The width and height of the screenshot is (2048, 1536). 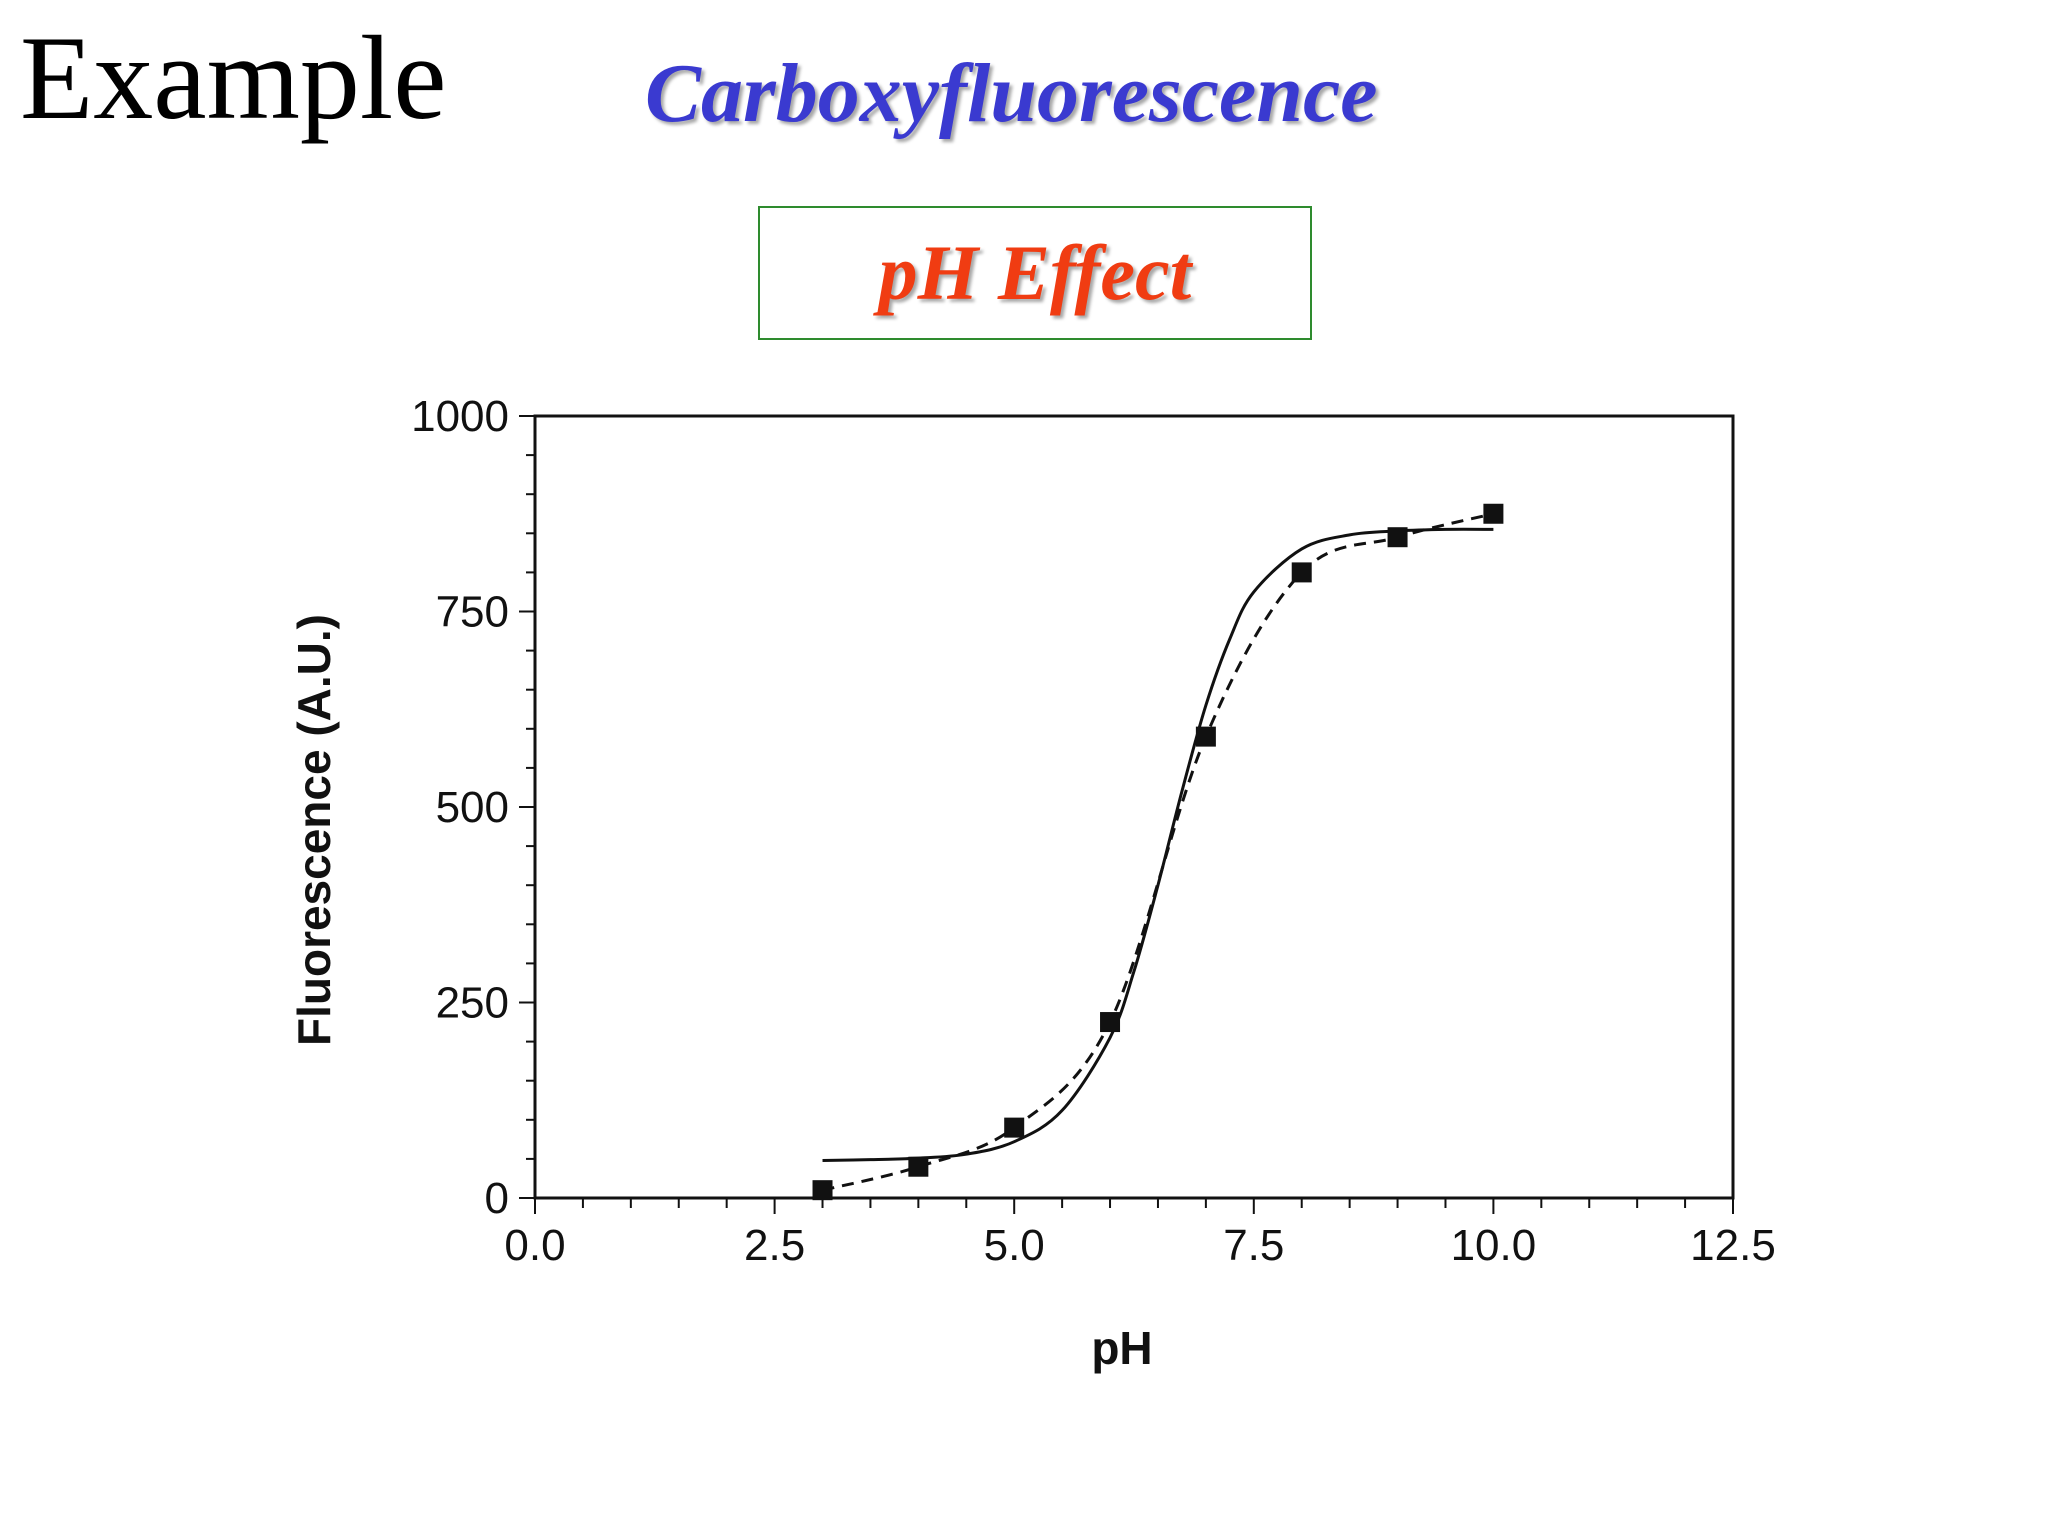 What do you see at coordinates (1733, 1245) in the screenshot?
I see `x-tick-label: 12.5` at bounding box center [1733, 1245].